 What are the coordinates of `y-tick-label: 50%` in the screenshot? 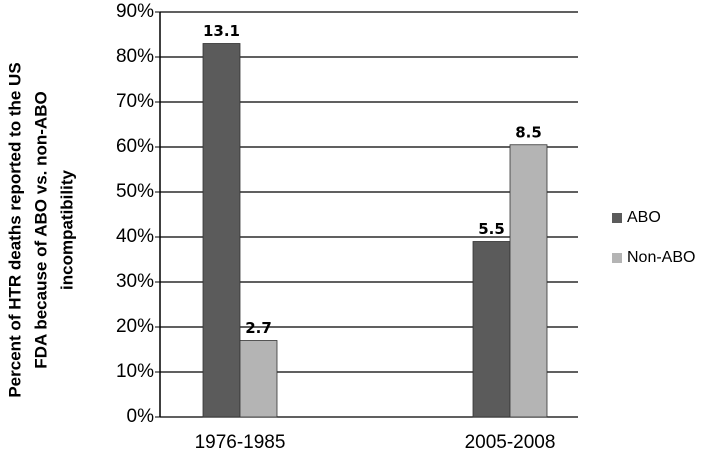 It's located at (135, 191).